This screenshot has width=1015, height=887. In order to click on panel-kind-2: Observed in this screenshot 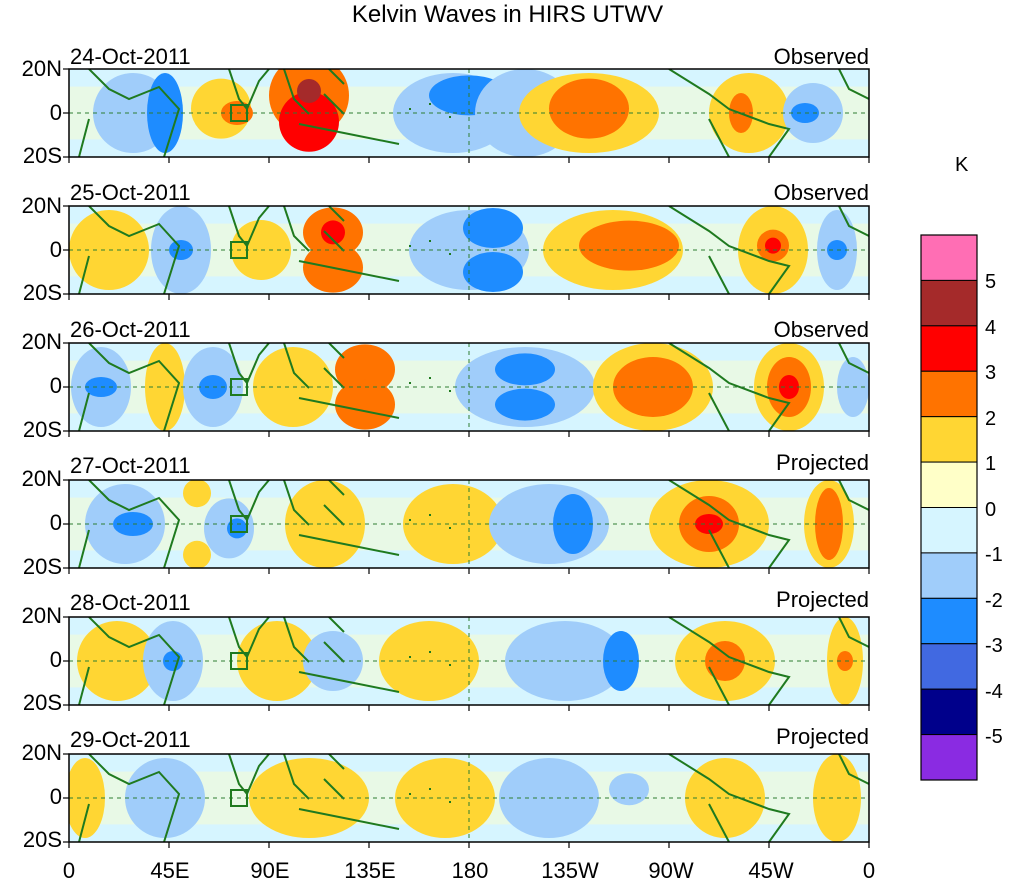, I will do `click(821, 192)`.